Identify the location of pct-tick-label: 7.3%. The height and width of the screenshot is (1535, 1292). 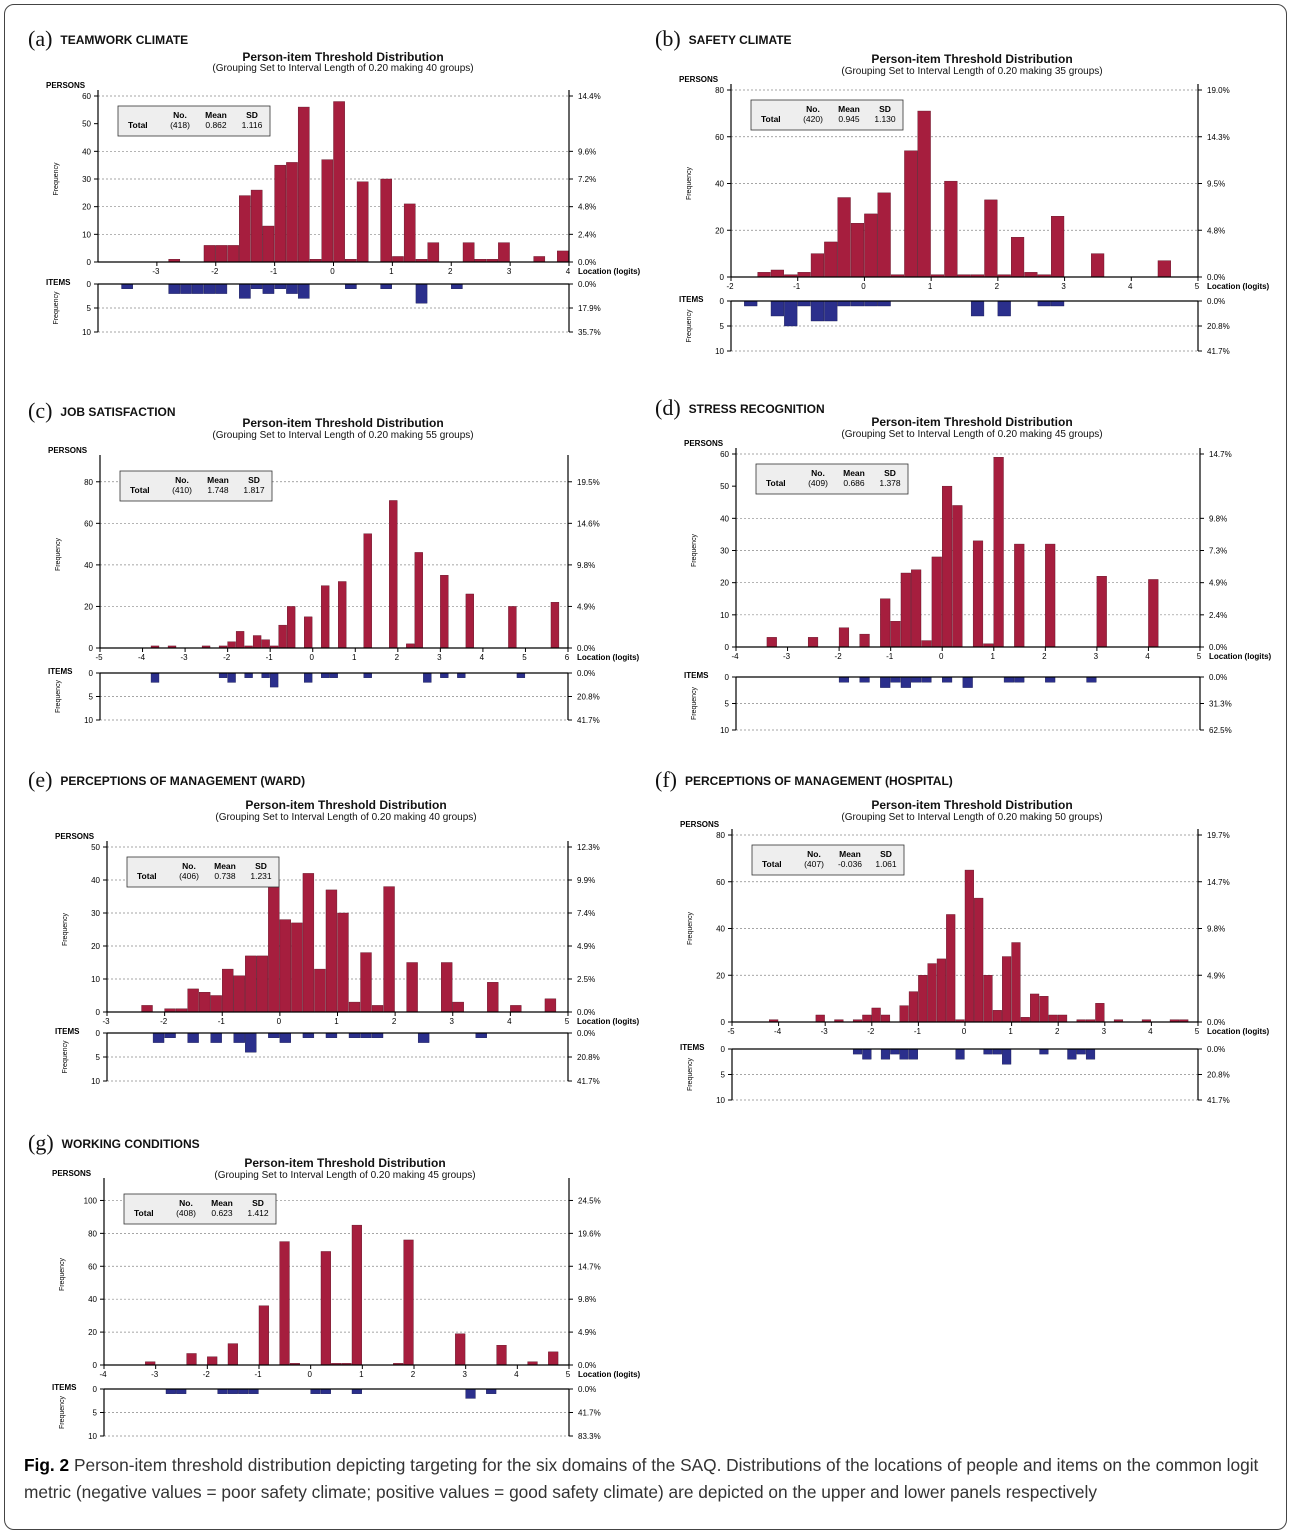
(1218, 551).